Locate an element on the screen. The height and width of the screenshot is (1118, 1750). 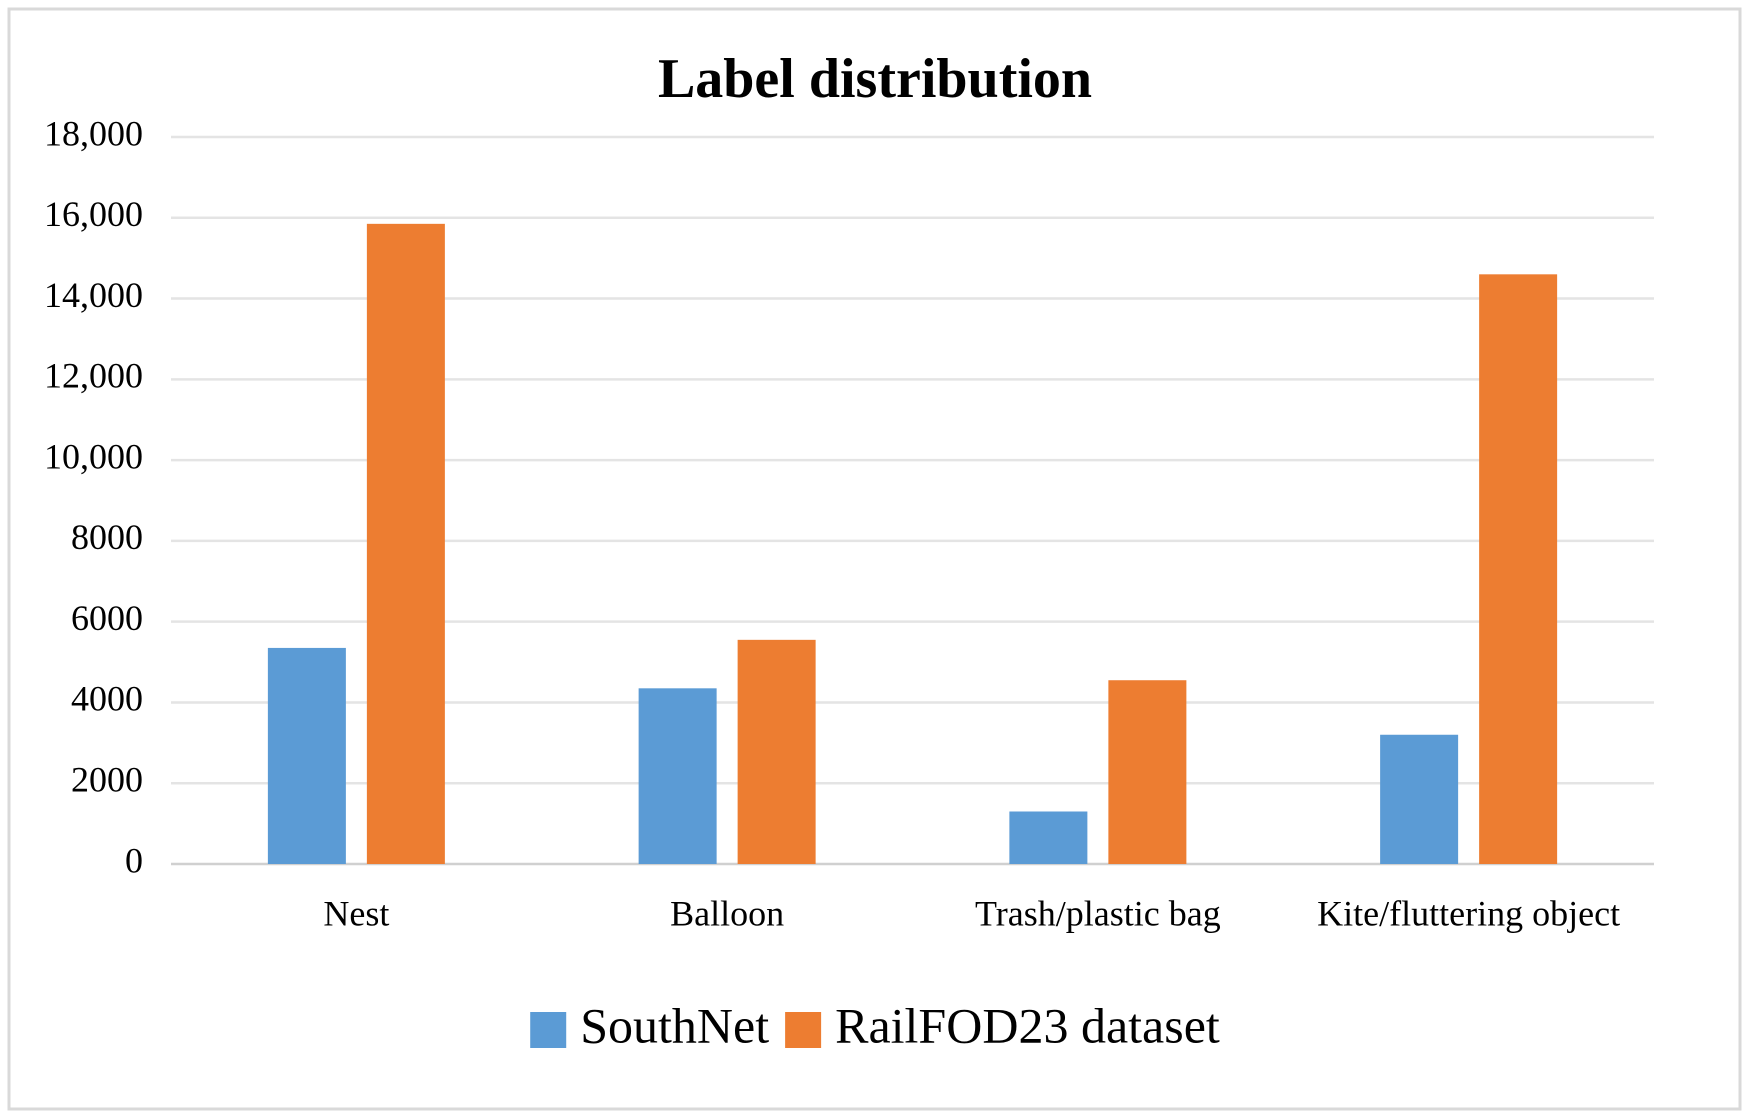
legend-label: SouthNet is located at coordinates (674, 1025).